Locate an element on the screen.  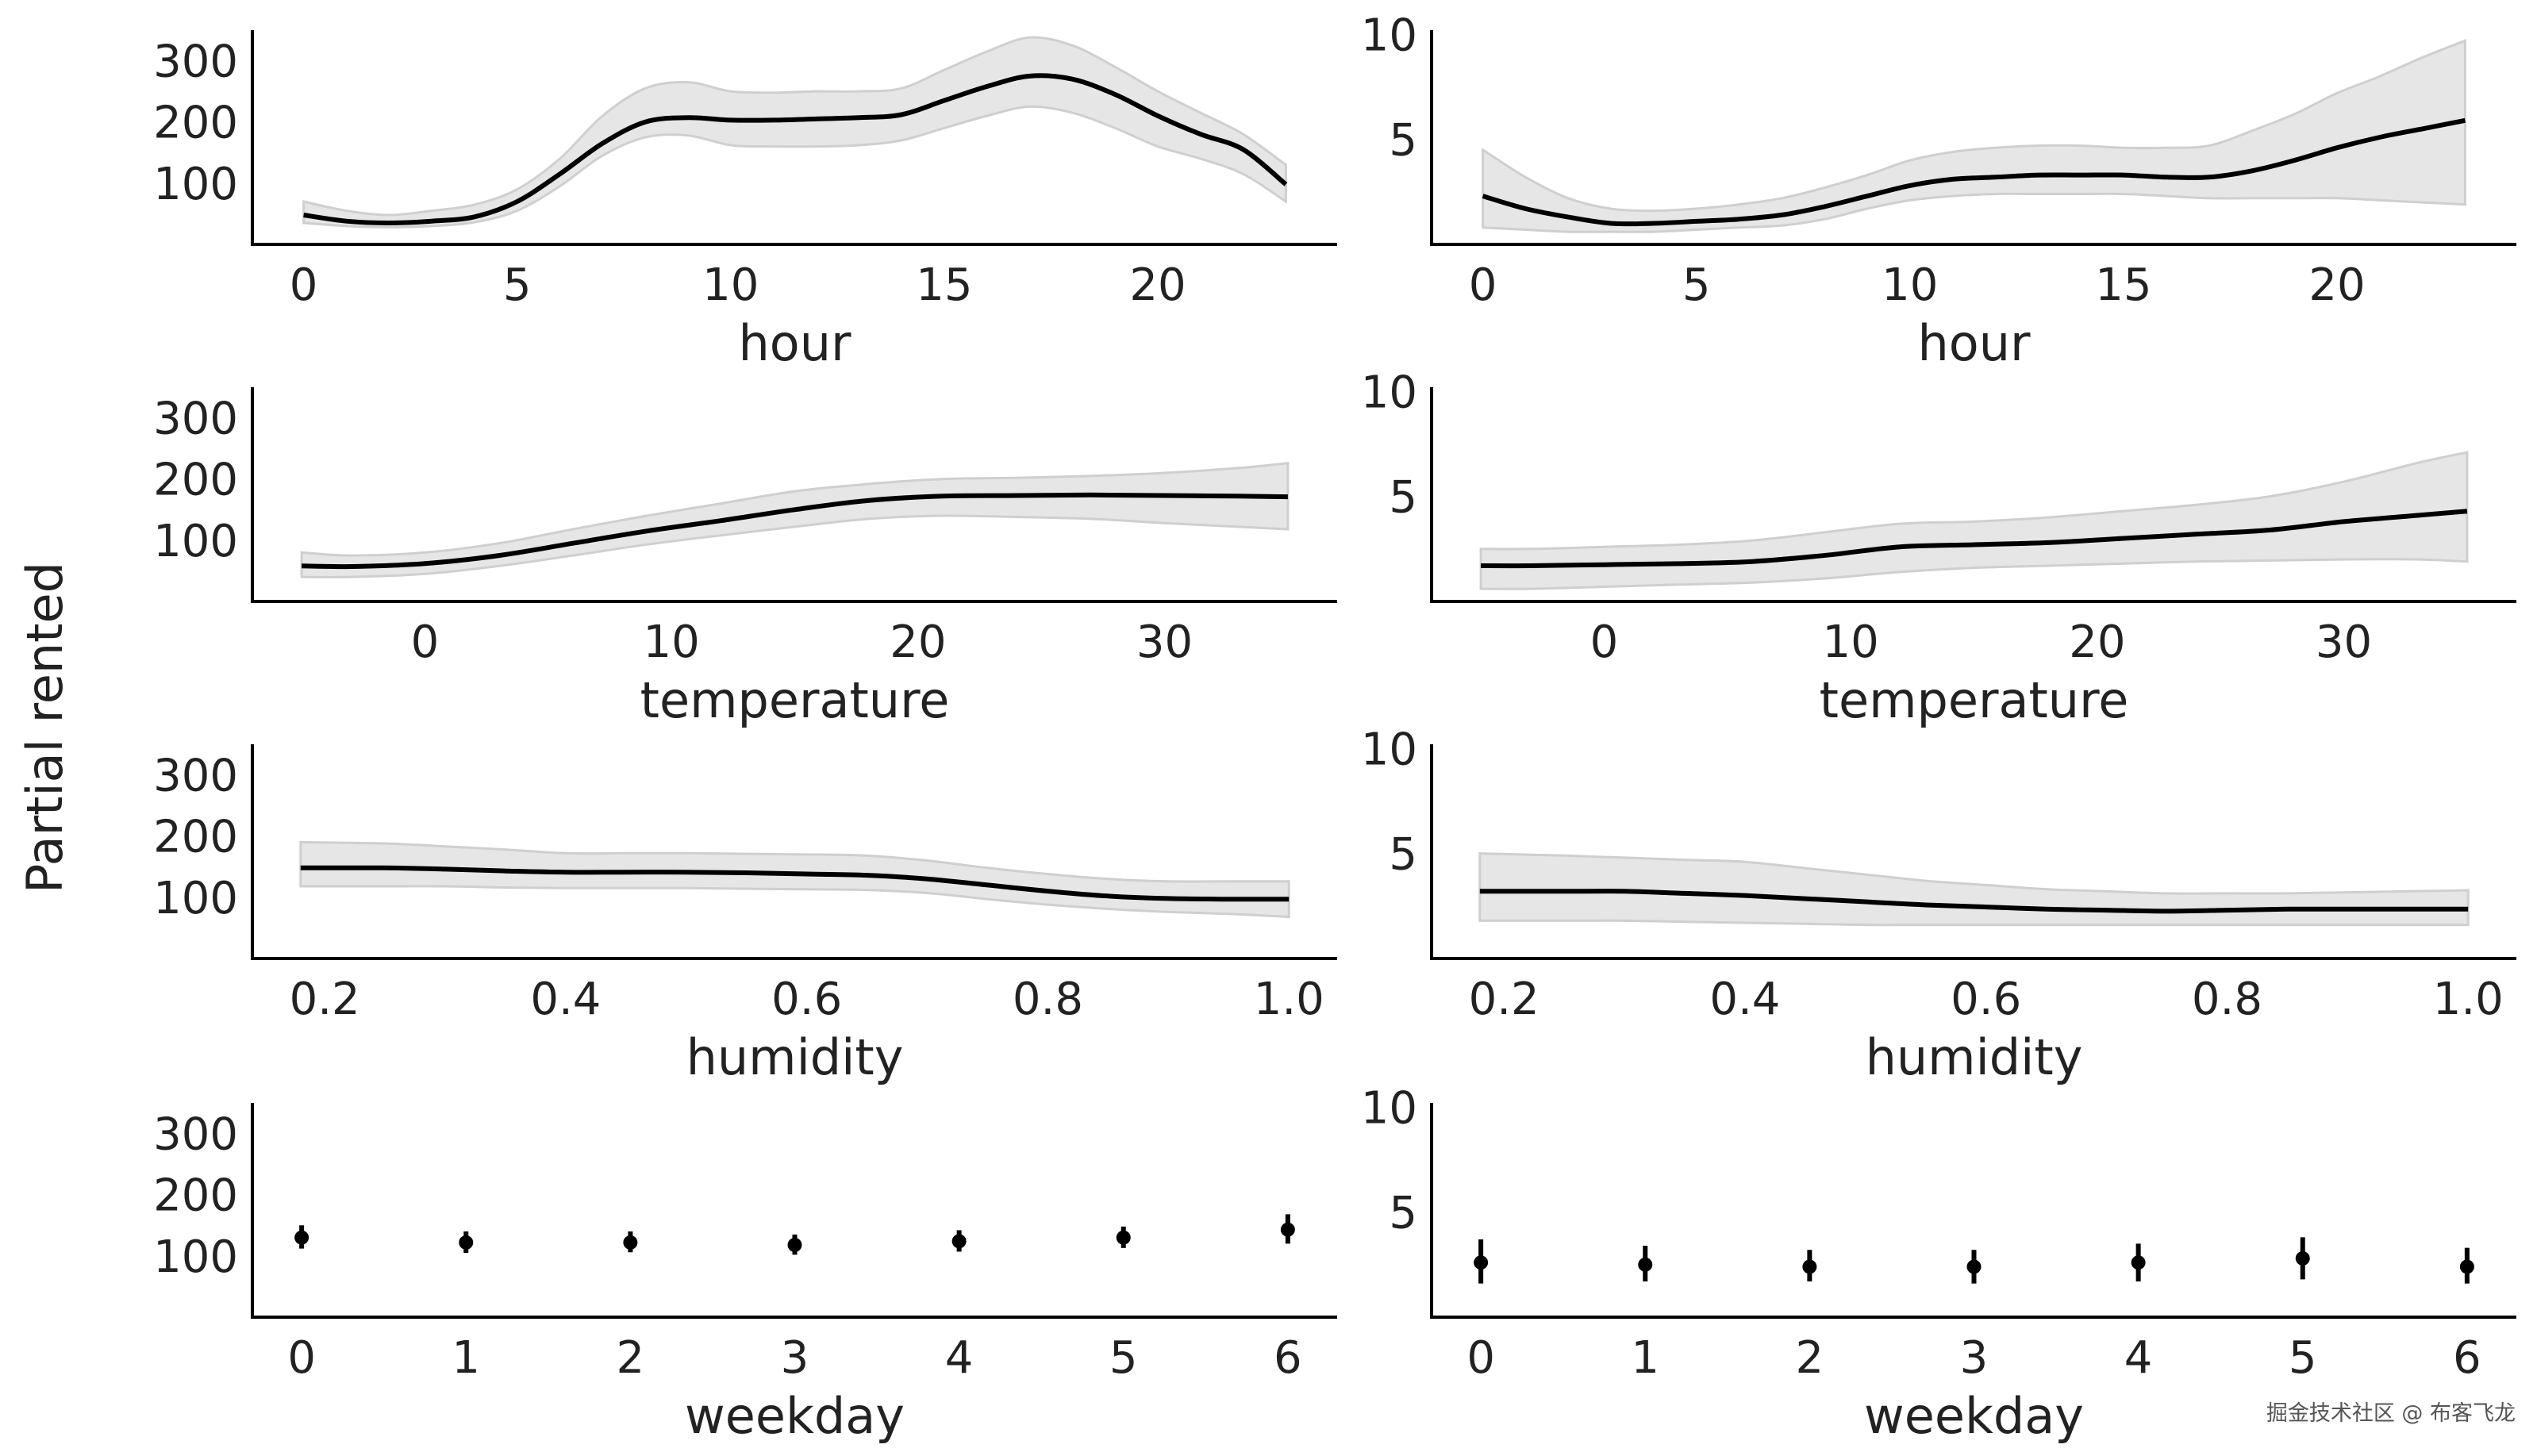
panel-left-hour: 100 200 300 0 5 10 15 20 hour is located at coordinates (745, 201).